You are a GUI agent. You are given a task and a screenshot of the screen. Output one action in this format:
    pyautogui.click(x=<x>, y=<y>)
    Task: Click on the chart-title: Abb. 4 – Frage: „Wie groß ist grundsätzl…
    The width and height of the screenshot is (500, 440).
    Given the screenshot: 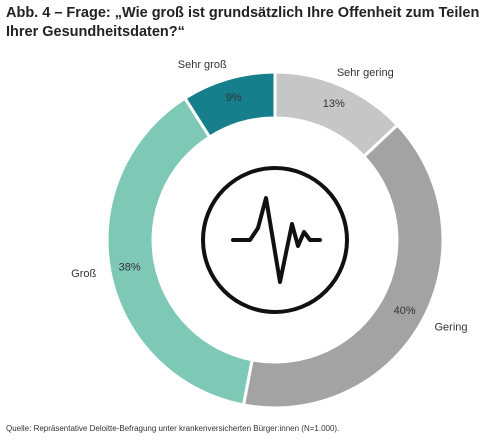 What is the action you would take?
    pyautogui.click(x=243, y=22)
    